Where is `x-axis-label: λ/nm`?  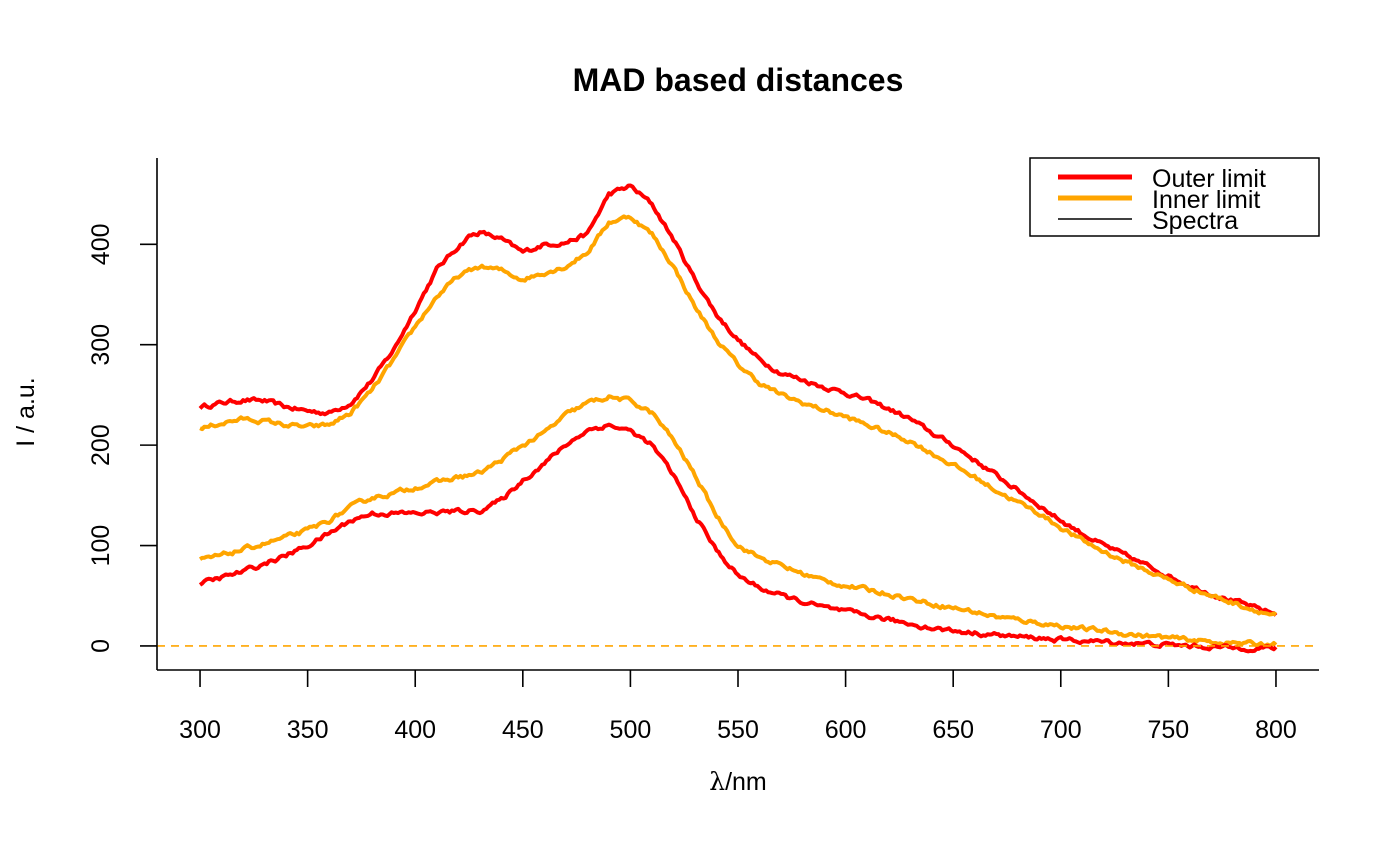 x-axis-label: λ/nm is located at coordinates (738, 781).